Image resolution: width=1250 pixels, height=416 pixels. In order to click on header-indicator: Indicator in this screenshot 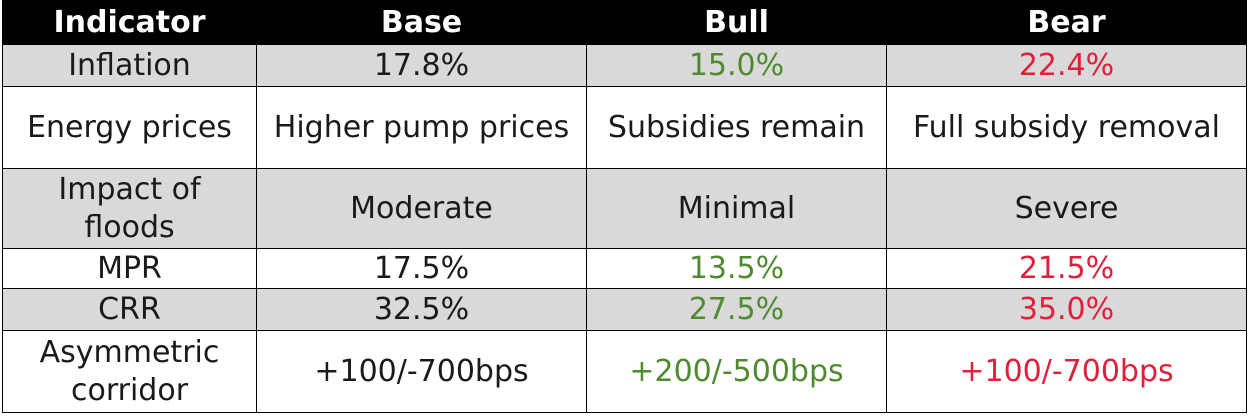, I will do `click(129, 22)`.